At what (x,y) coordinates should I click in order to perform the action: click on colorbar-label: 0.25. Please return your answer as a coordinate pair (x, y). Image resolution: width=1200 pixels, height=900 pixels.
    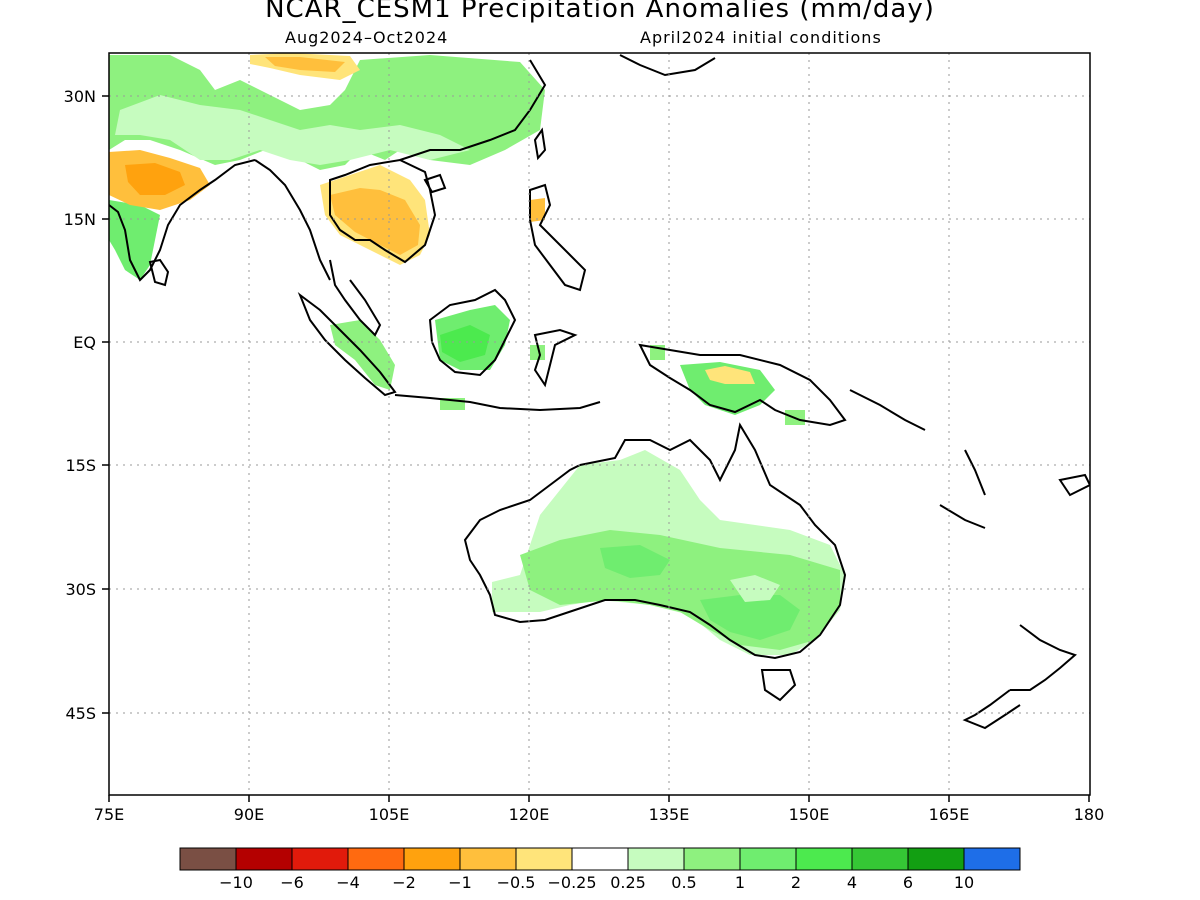
    Looking at the image, I should click on (628, 882).